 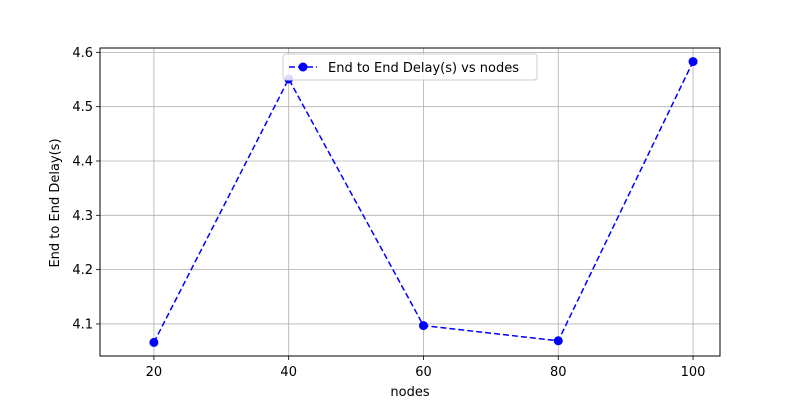 What do you see at coordinates (423, 68) in the screenshot?
I see `legend-label: End to End Delay(s) vs nodes` at bounding box center [423, 68].